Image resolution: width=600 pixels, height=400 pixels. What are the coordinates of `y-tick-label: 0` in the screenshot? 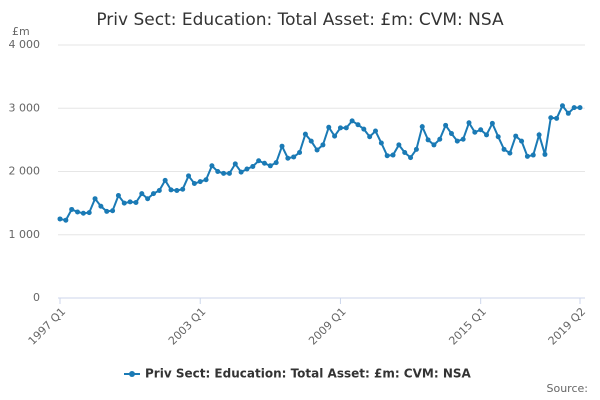 It's located at (36, 297).